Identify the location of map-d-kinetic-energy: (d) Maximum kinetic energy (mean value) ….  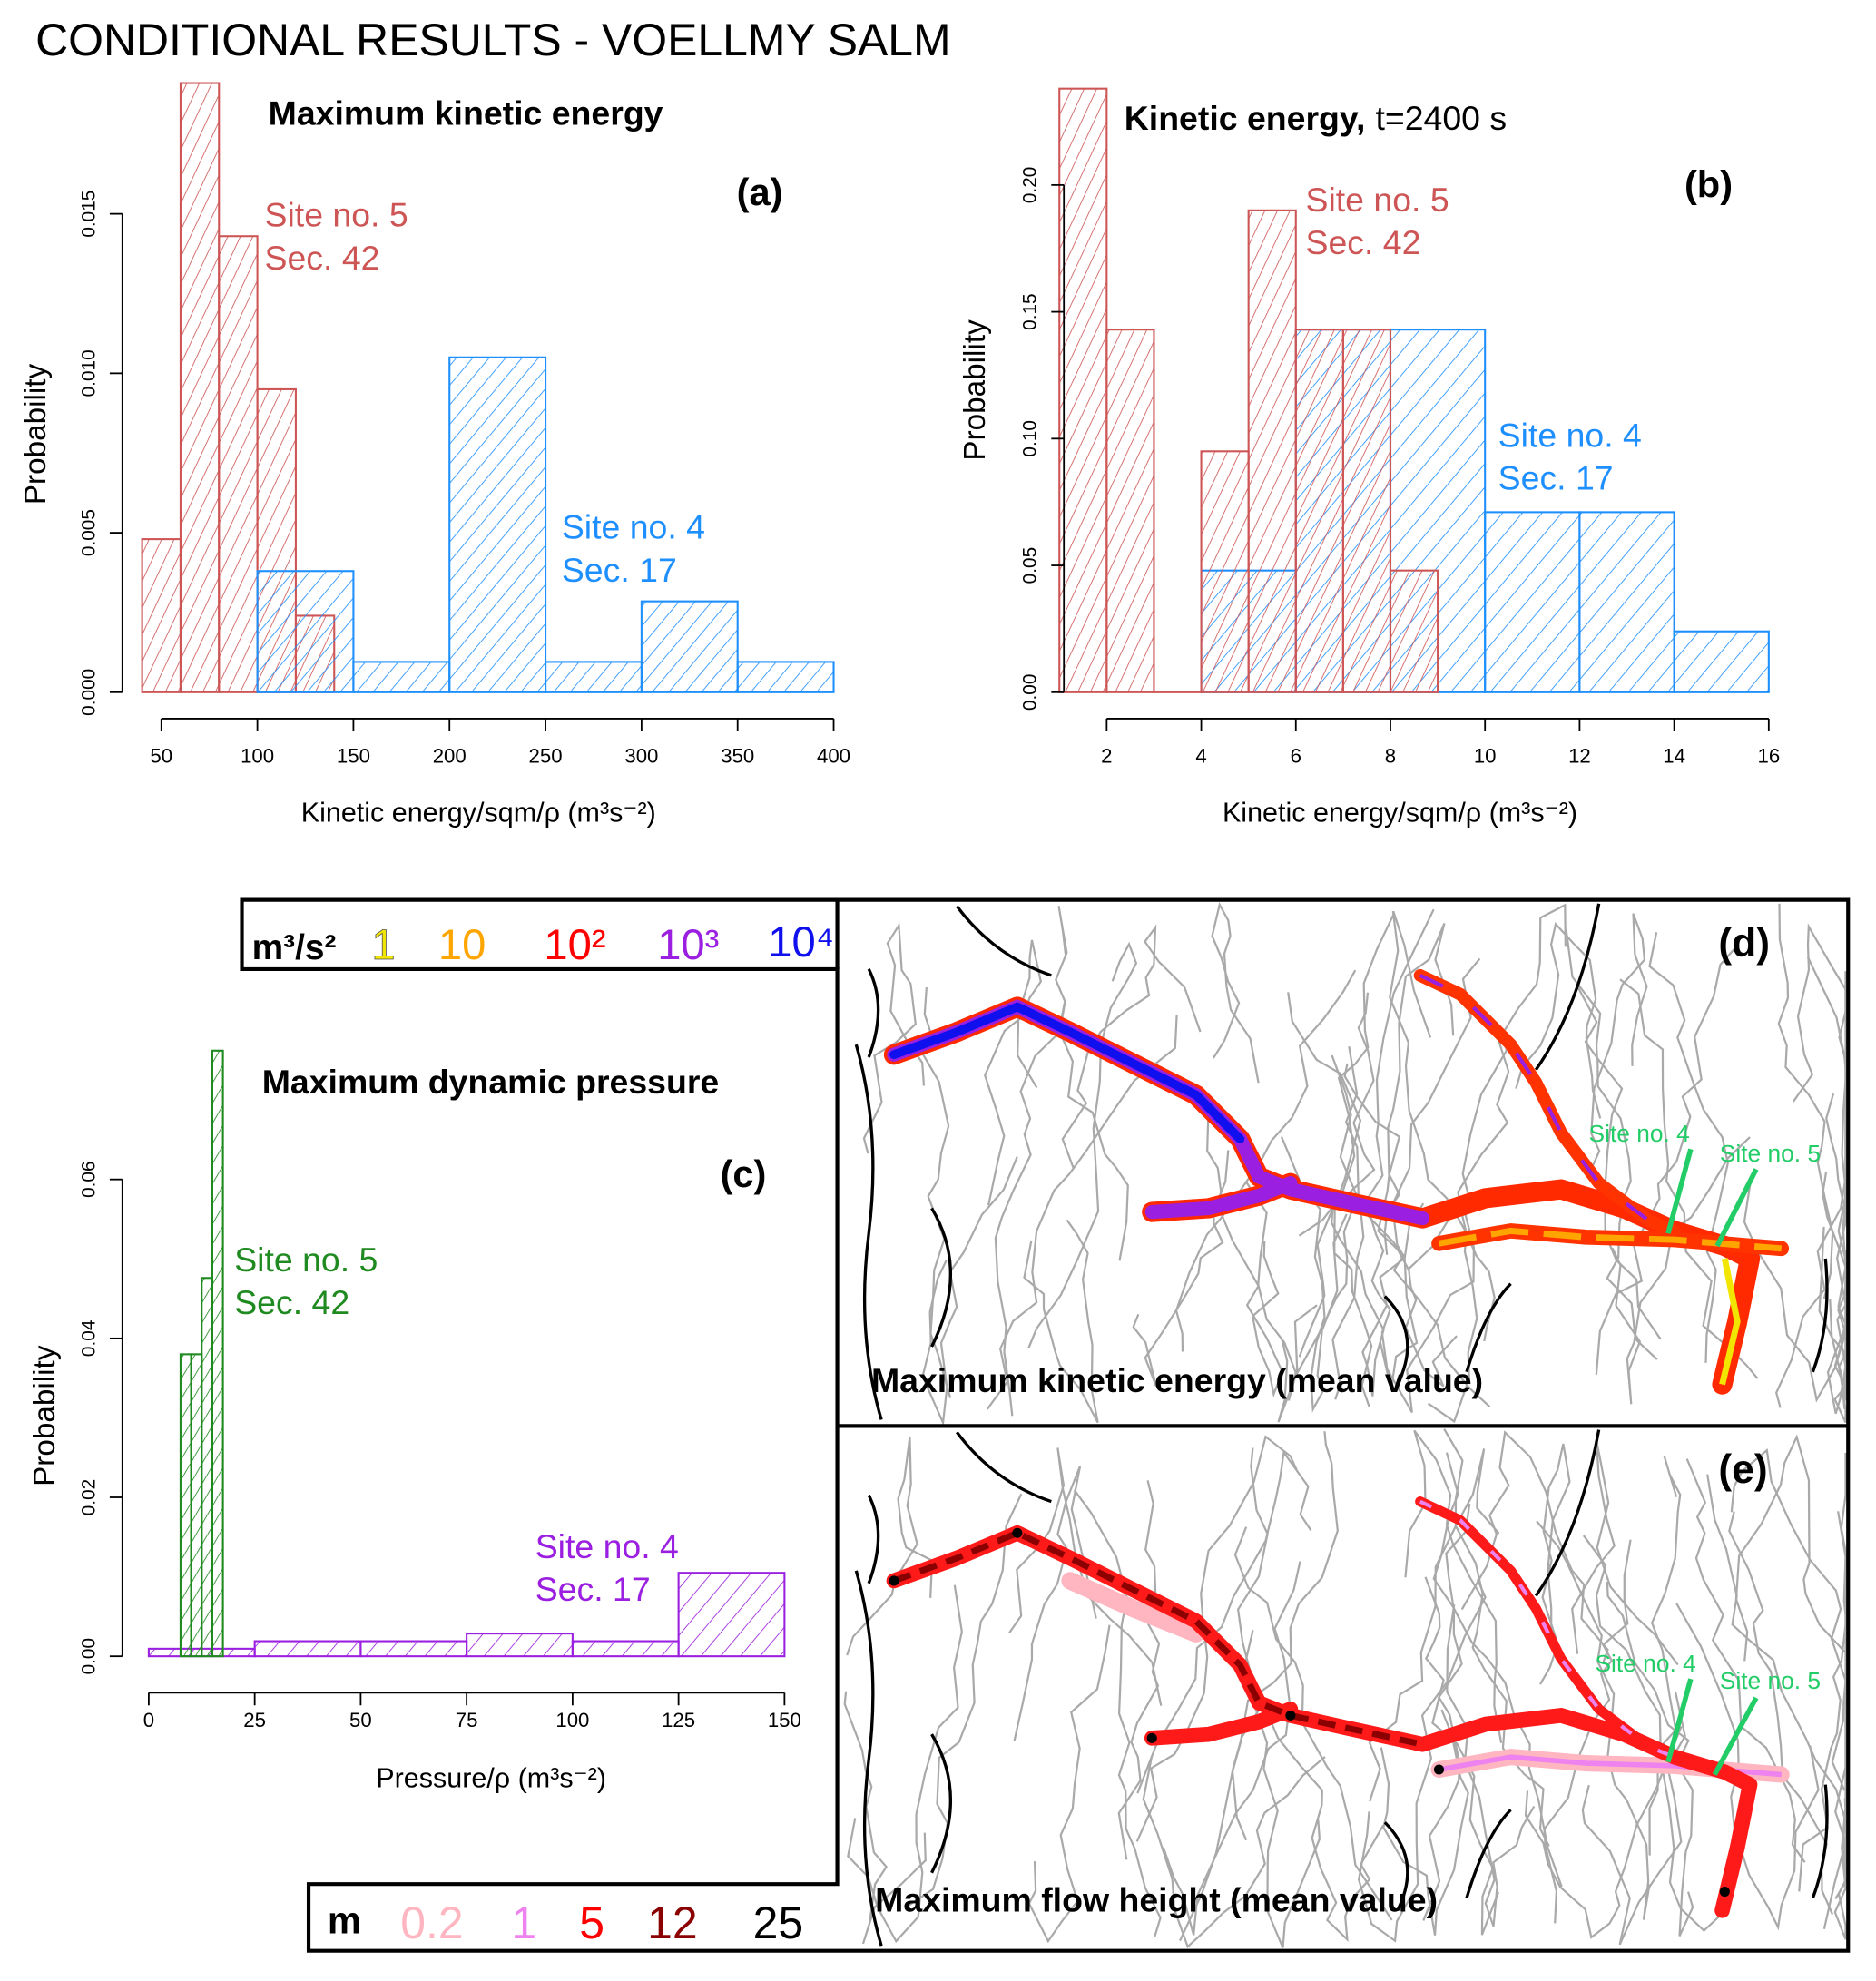
(1351, 1163).